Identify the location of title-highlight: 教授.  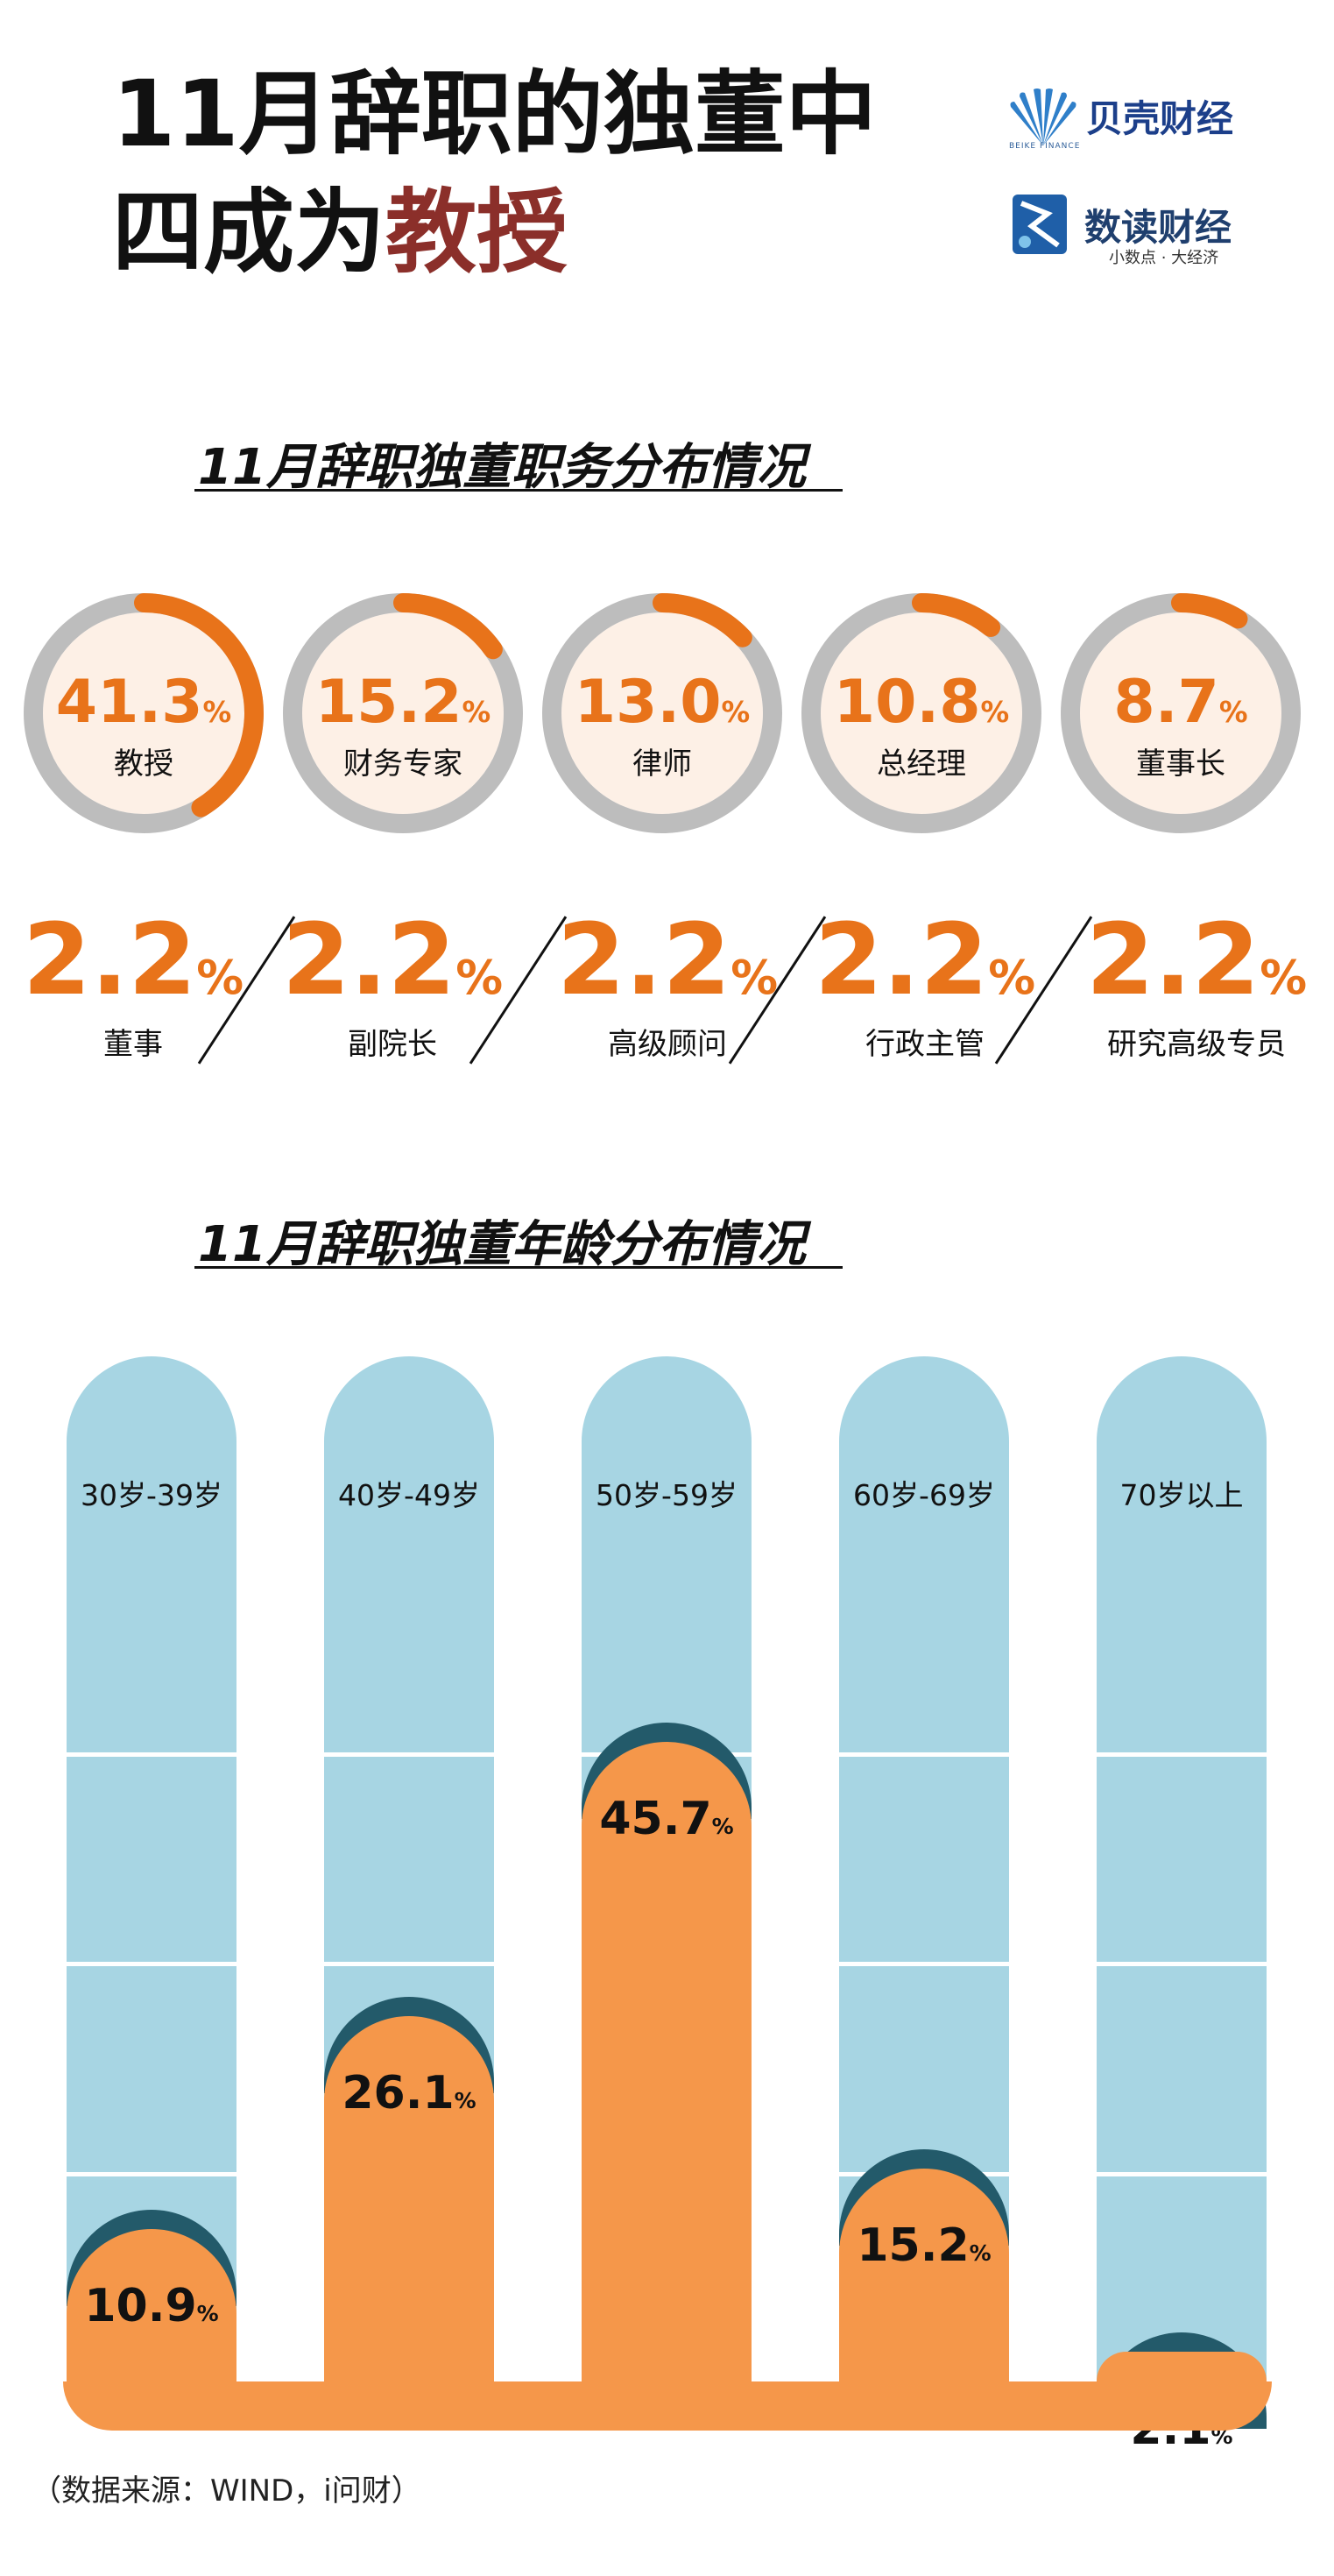
(476, 232).